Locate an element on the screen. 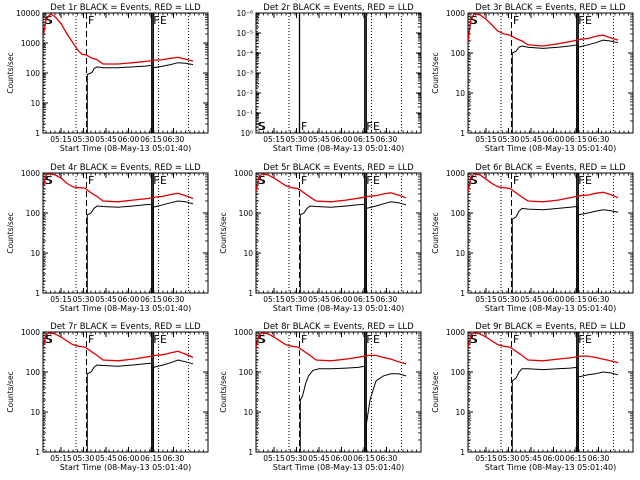 Image resolution: width=640 pixels, height=480 pixels. y-tick-label: 10⁻⁵ is located at coordinates (244, 33).